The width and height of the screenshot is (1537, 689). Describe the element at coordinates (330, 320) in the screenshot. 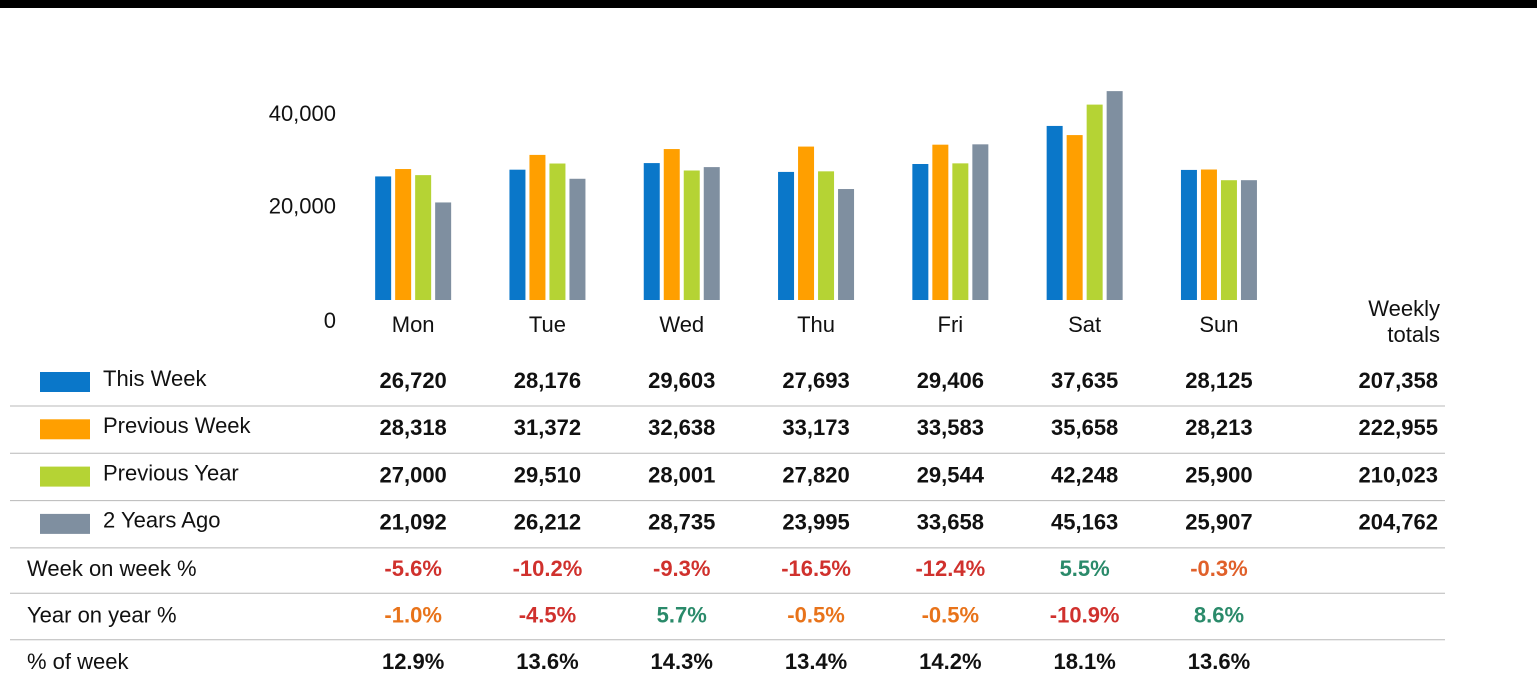

I see `y-tick-label: 0` at that location.